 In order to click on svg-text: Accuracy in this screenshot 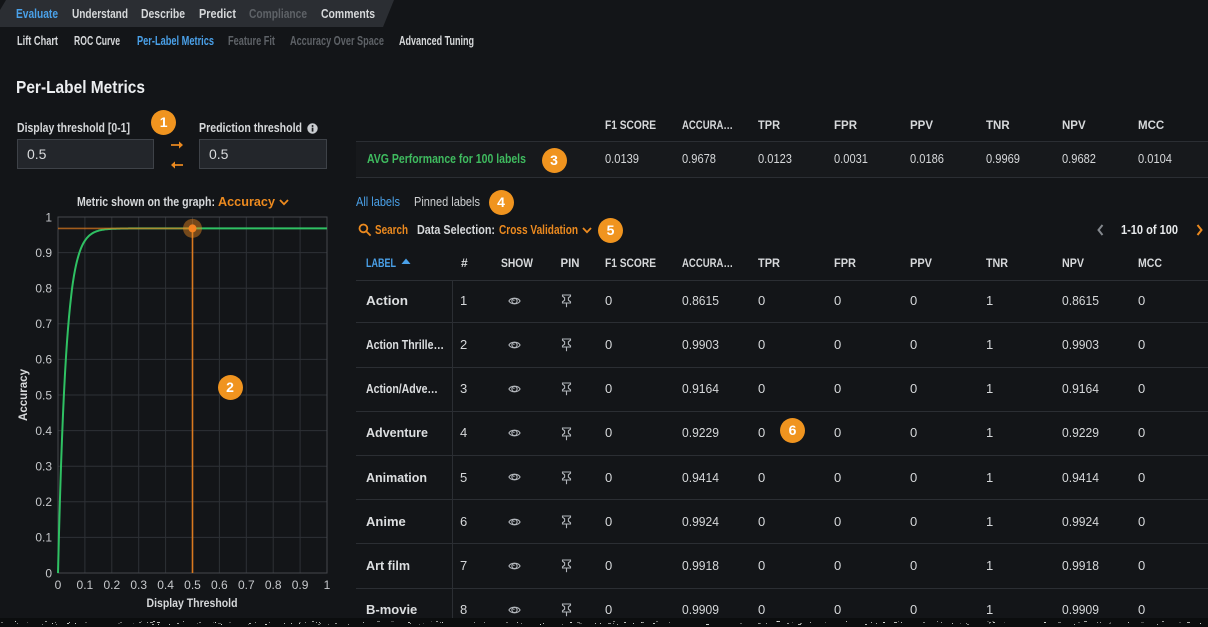, I will do `click(23, 395)`.